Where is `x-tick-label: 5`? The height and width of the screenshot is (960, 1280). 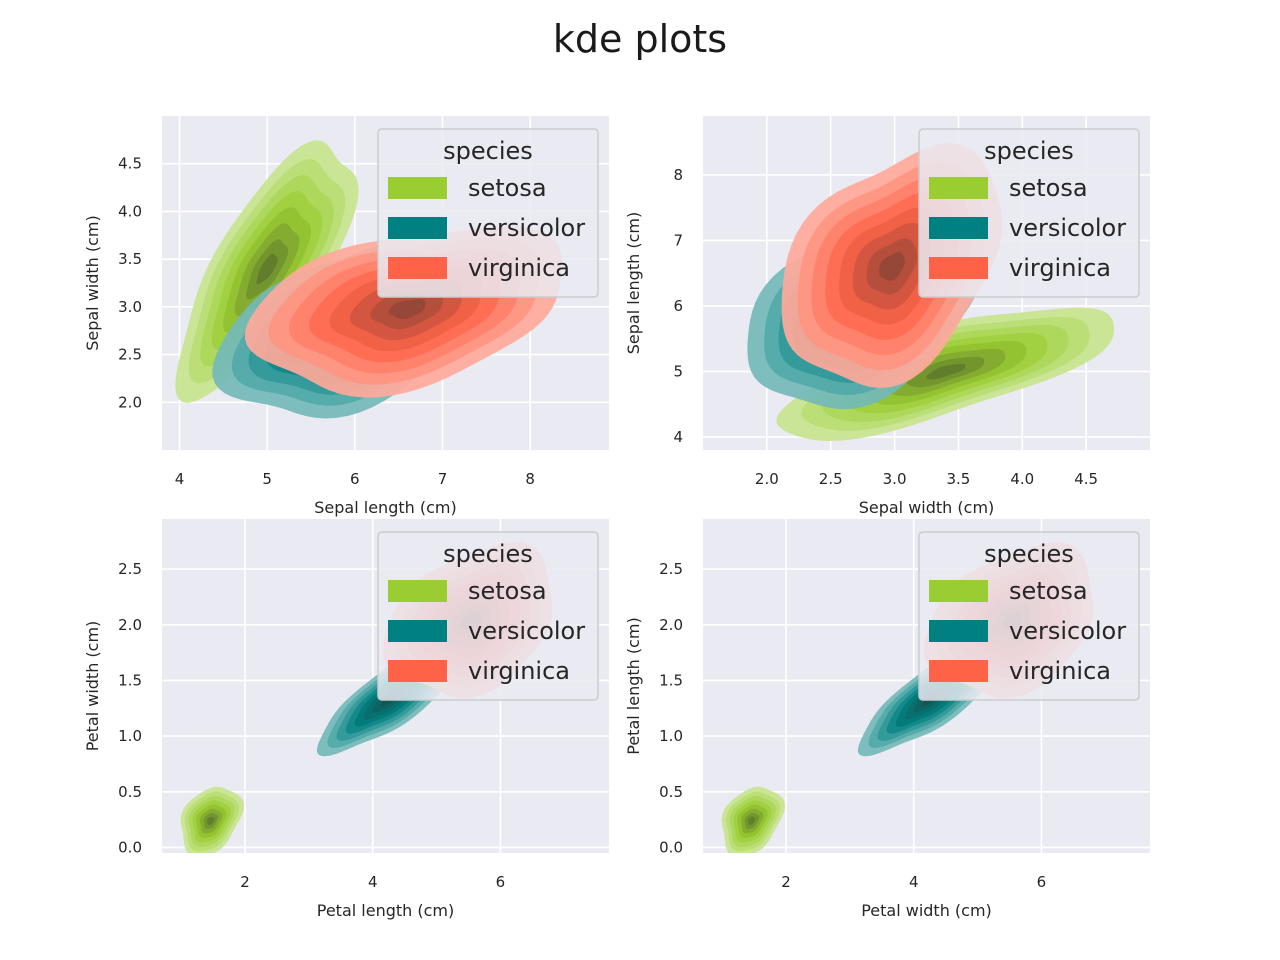 x-tick-label: 5 is located at coordinates (267, 479).